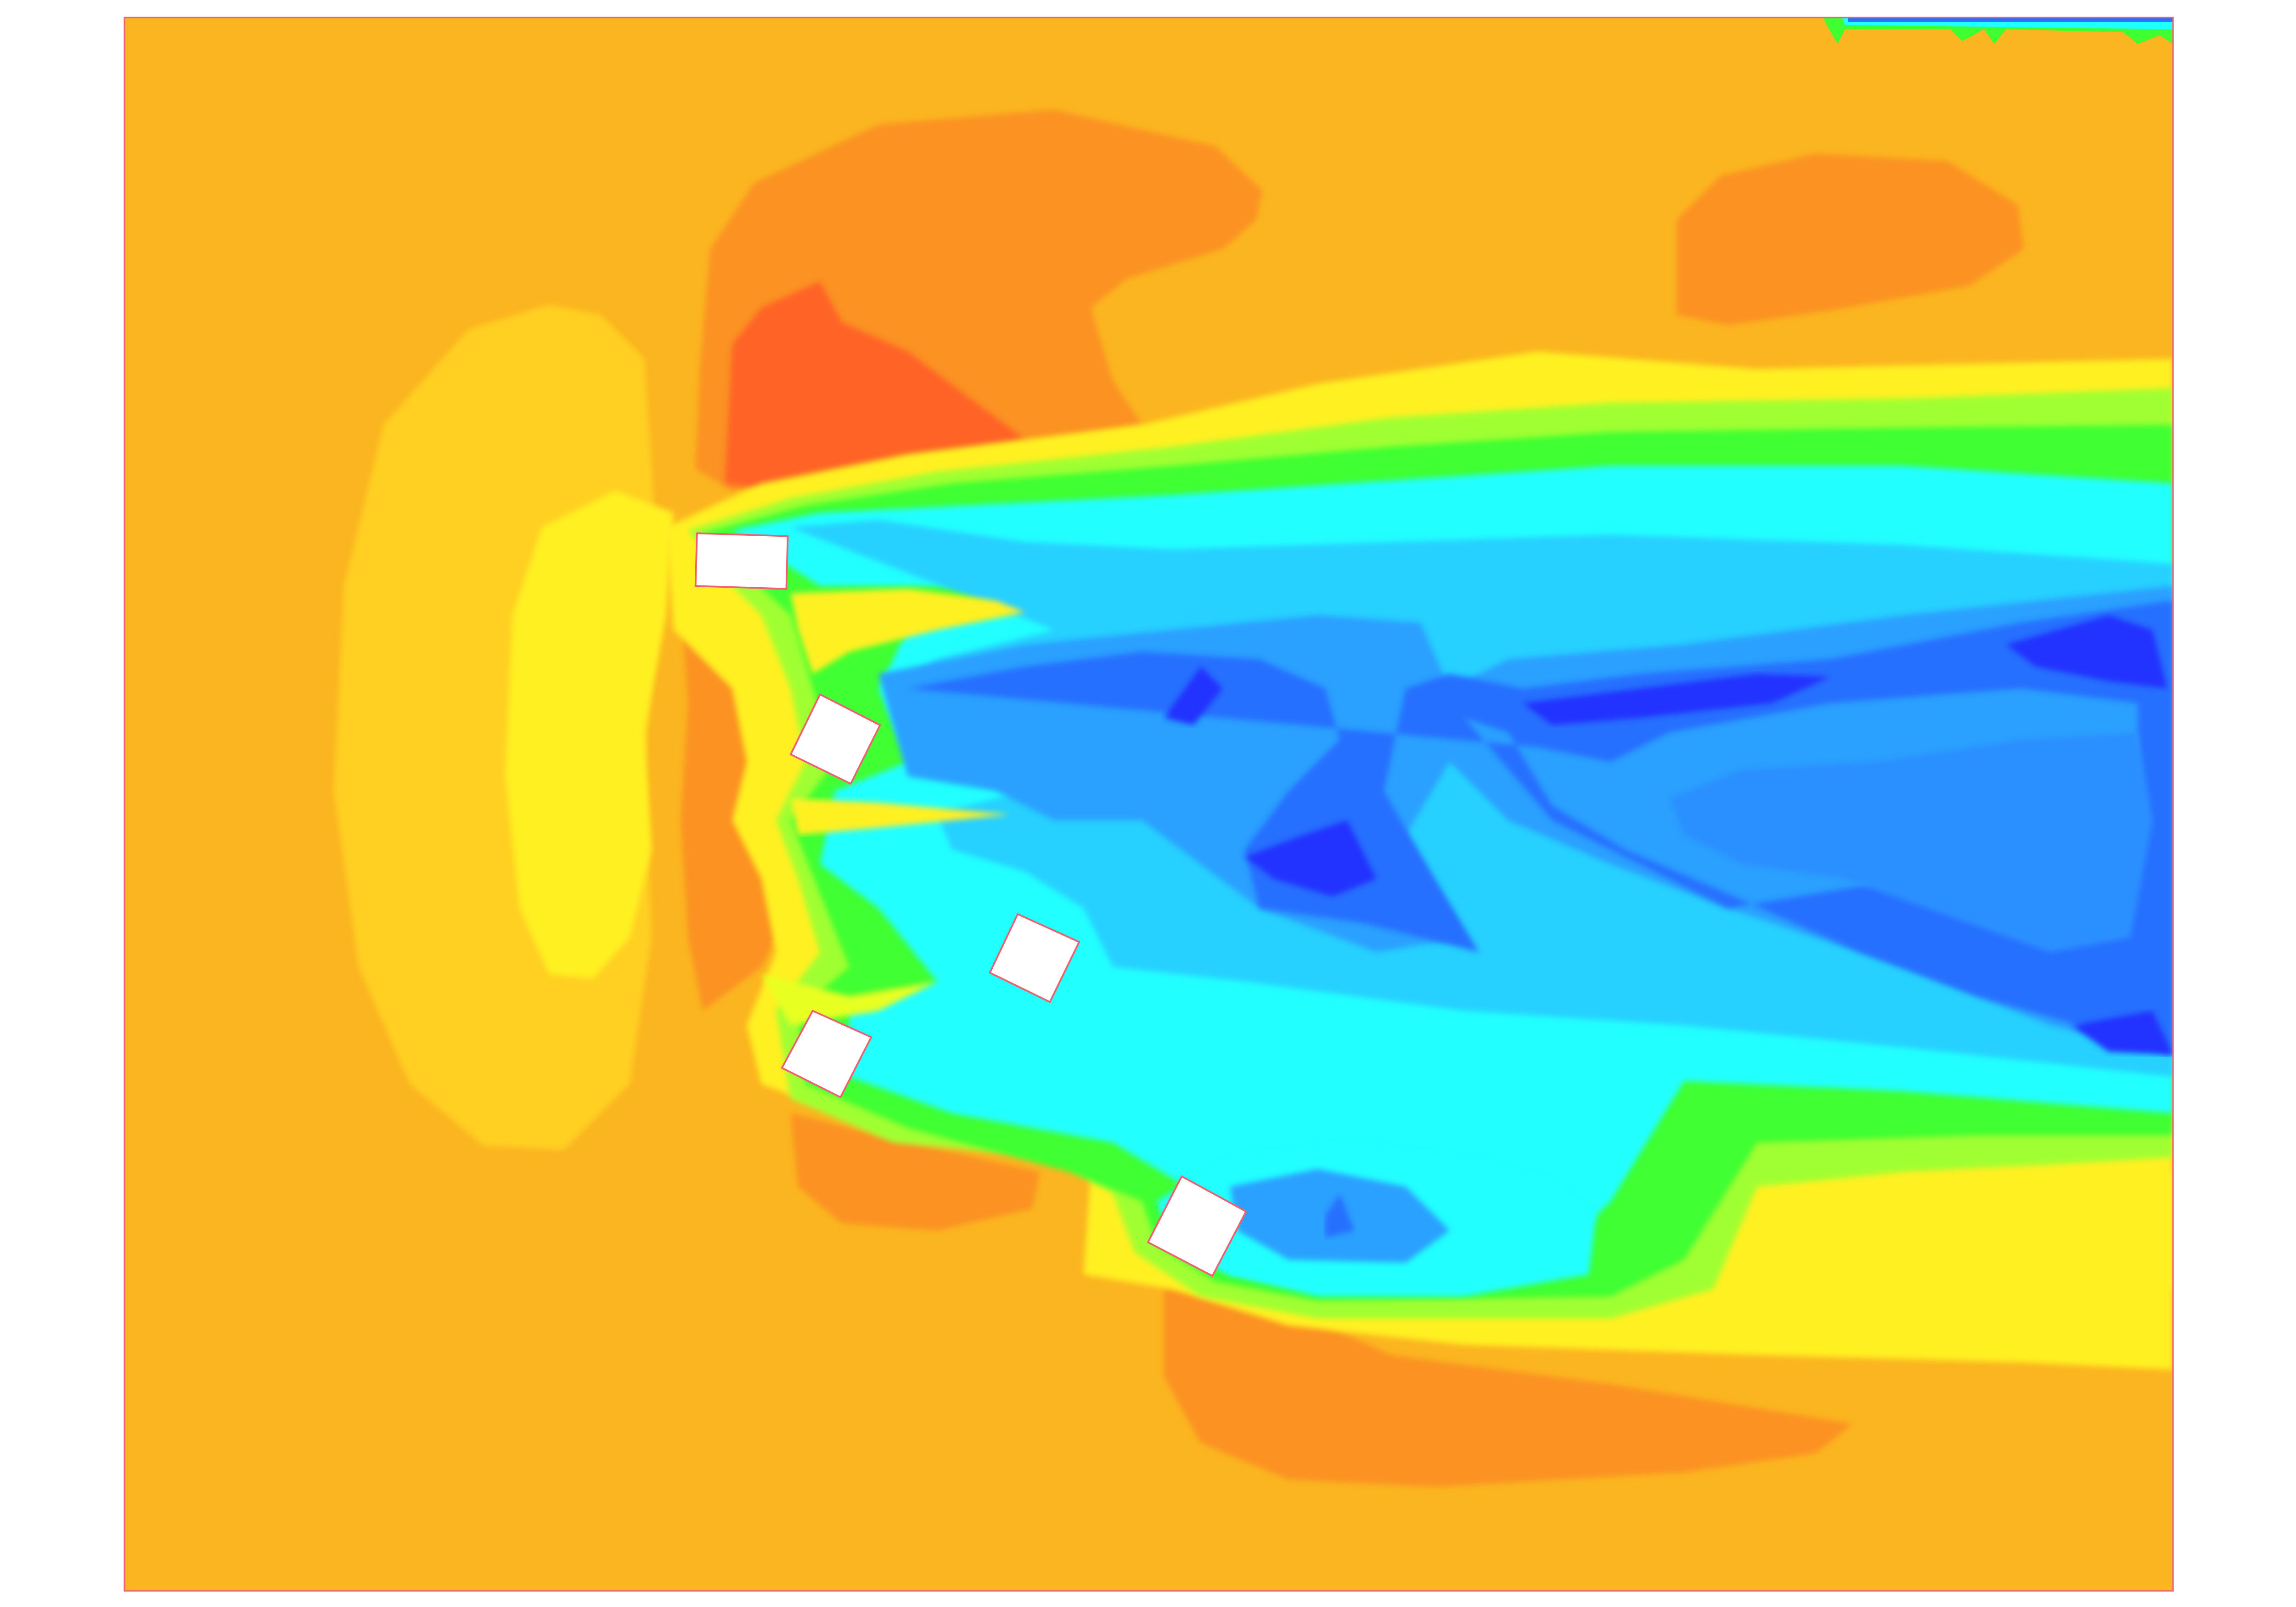 This screenshot has width=2296, height=1607. What do you see at coordinates (907, 631) in the screenshot?
I see `finger-yellow-upper` at bounding box center [907, 631].